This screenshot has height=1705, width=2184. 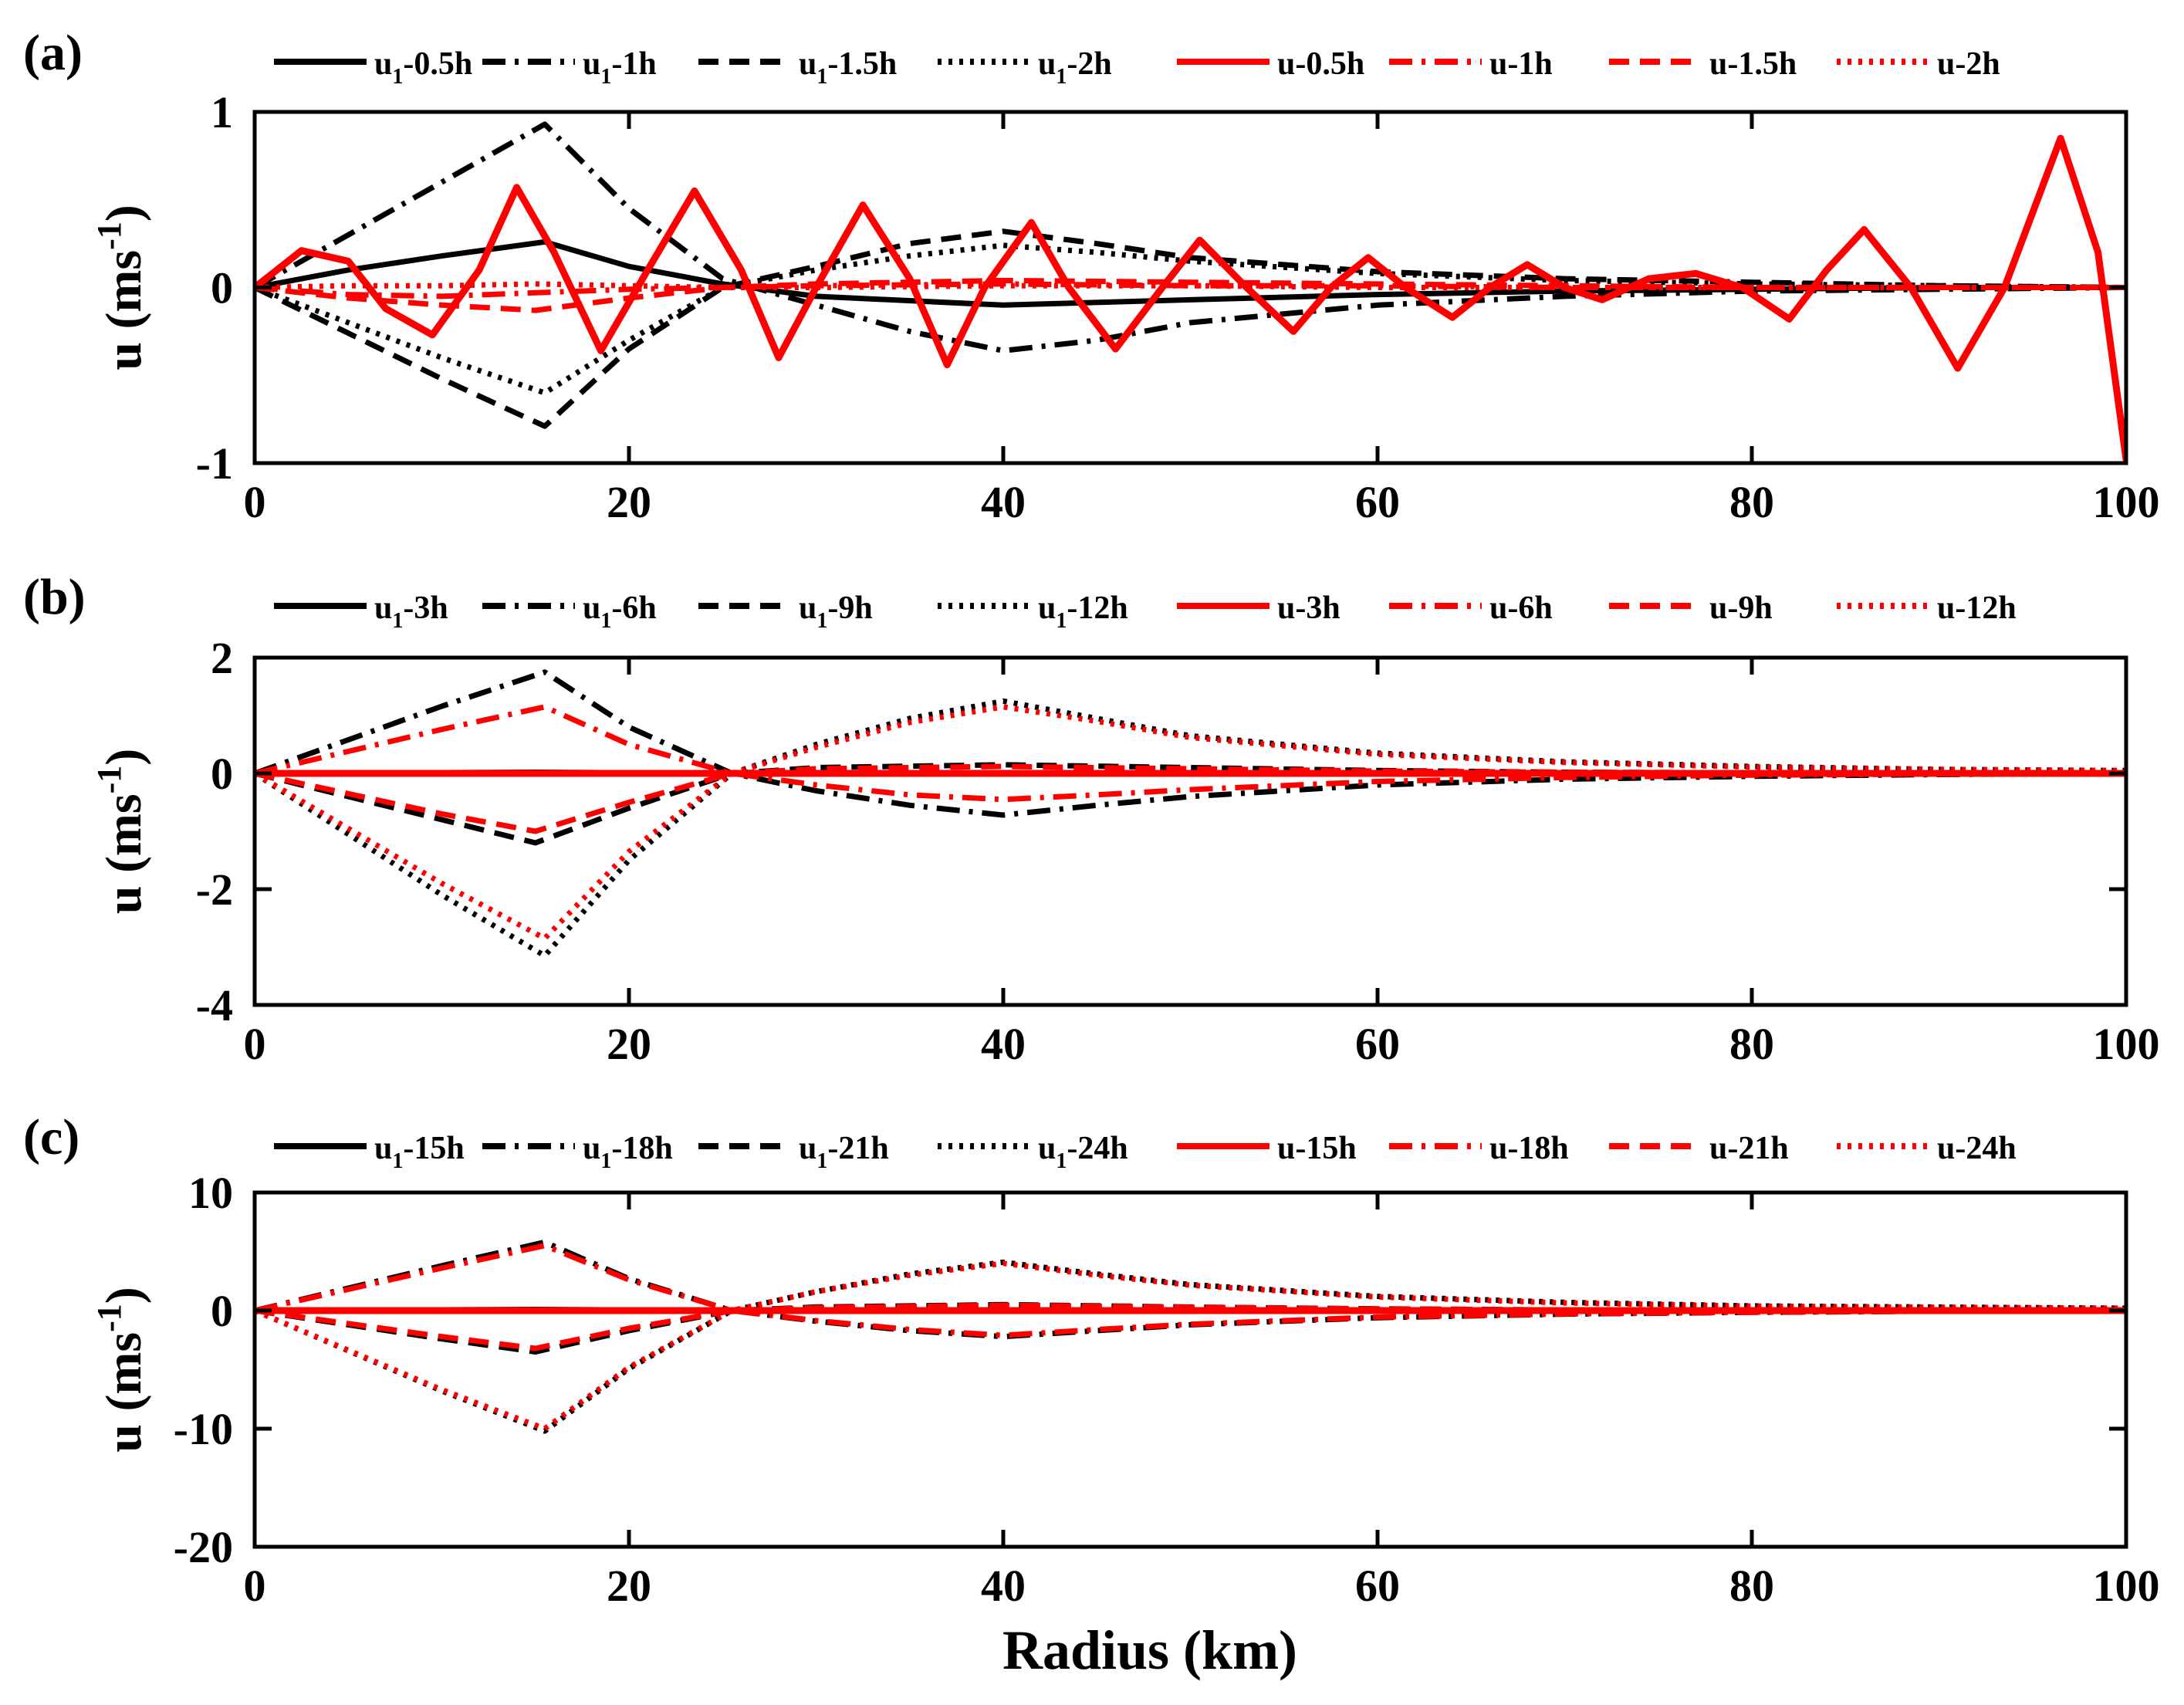 What do you see at coordinates (215, 463) in the screenshot?
I see `y-tick-label: -1` at bounding box center [215, 463].